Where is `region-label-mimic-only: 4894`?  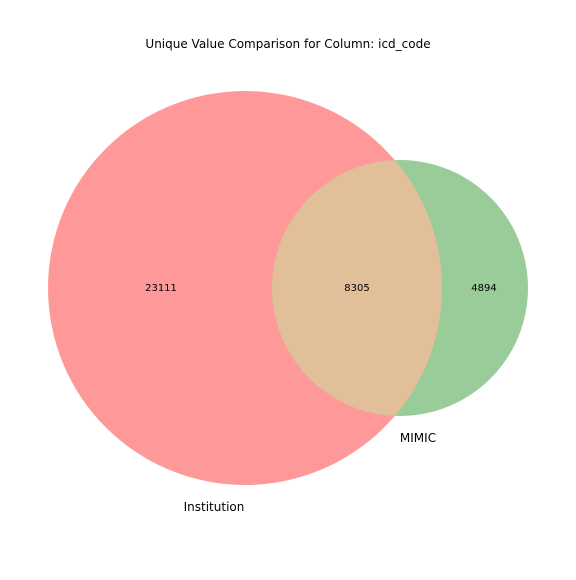
region-label-mimic-only: 4894 is located at coordinates (483, 288).